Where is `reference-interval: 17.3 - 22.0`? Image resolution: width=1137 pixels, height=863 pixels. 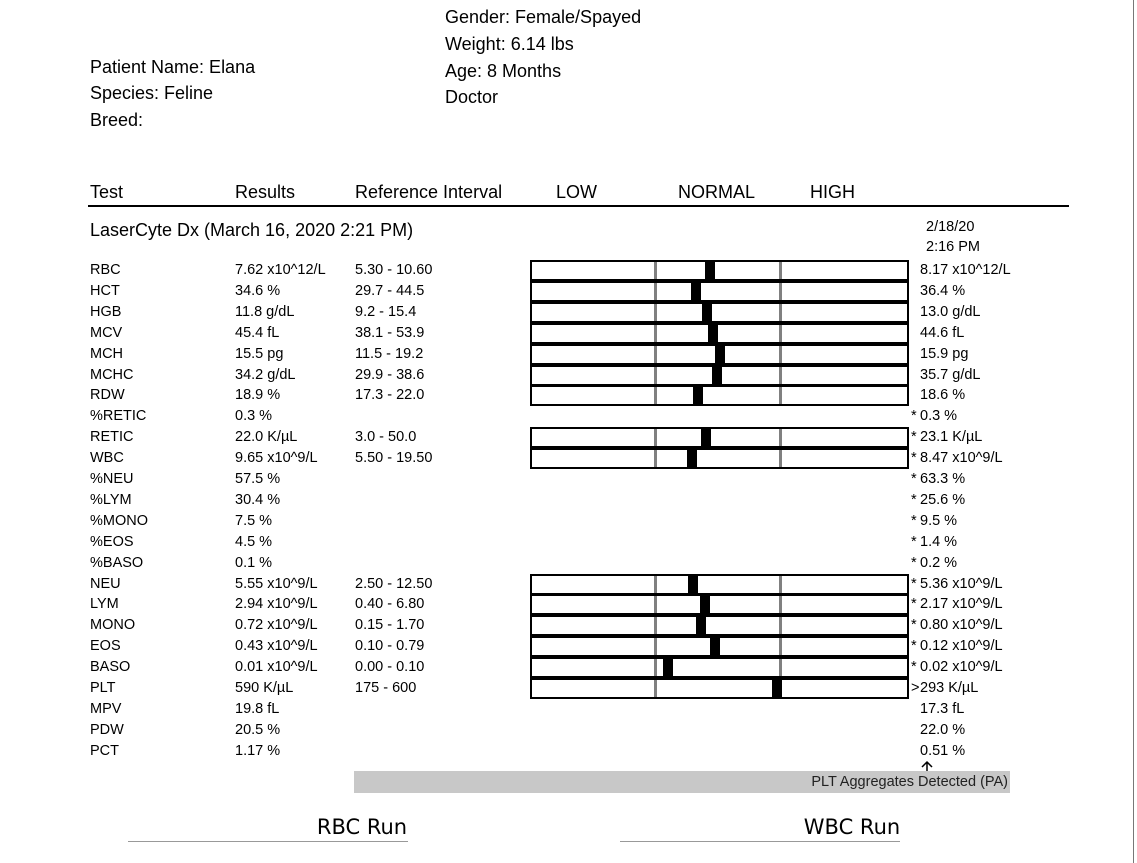 reference-interval: 17.3 - 22.0 is located at coordinates (390, 395).